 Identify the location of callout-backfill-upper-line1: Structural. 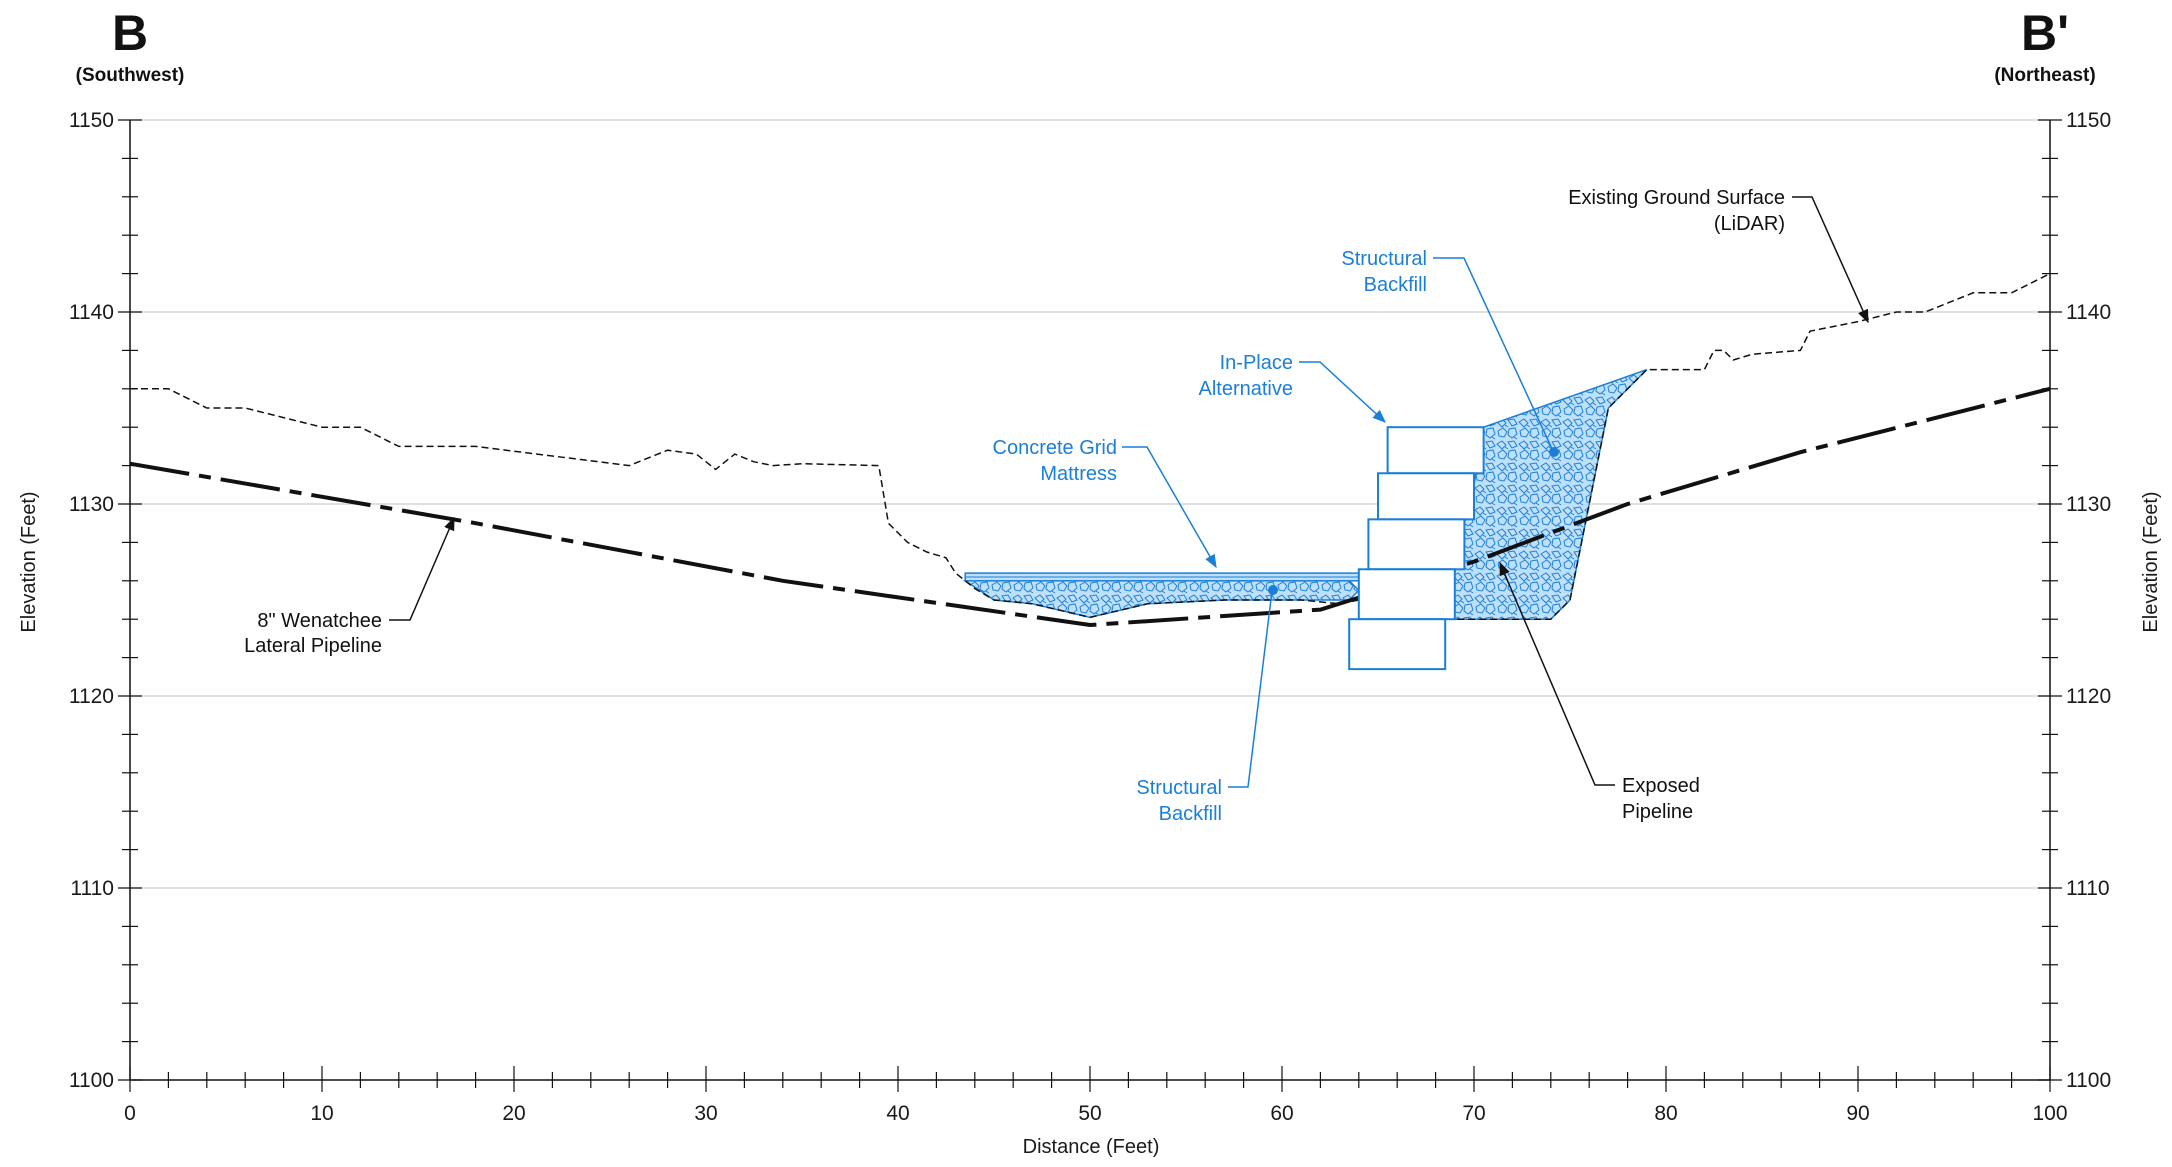
(1384, 259).